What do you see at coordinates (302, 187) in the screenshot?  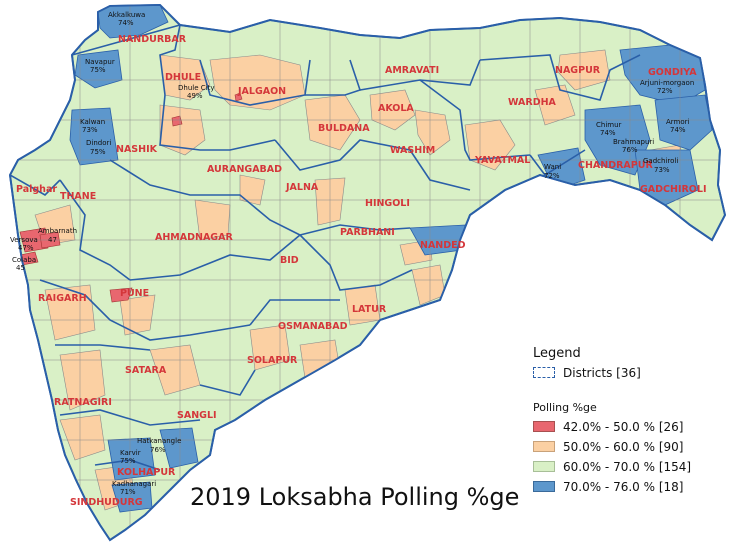 I see `district-label-jalna: JALNA` at bounding box center [302, 187].